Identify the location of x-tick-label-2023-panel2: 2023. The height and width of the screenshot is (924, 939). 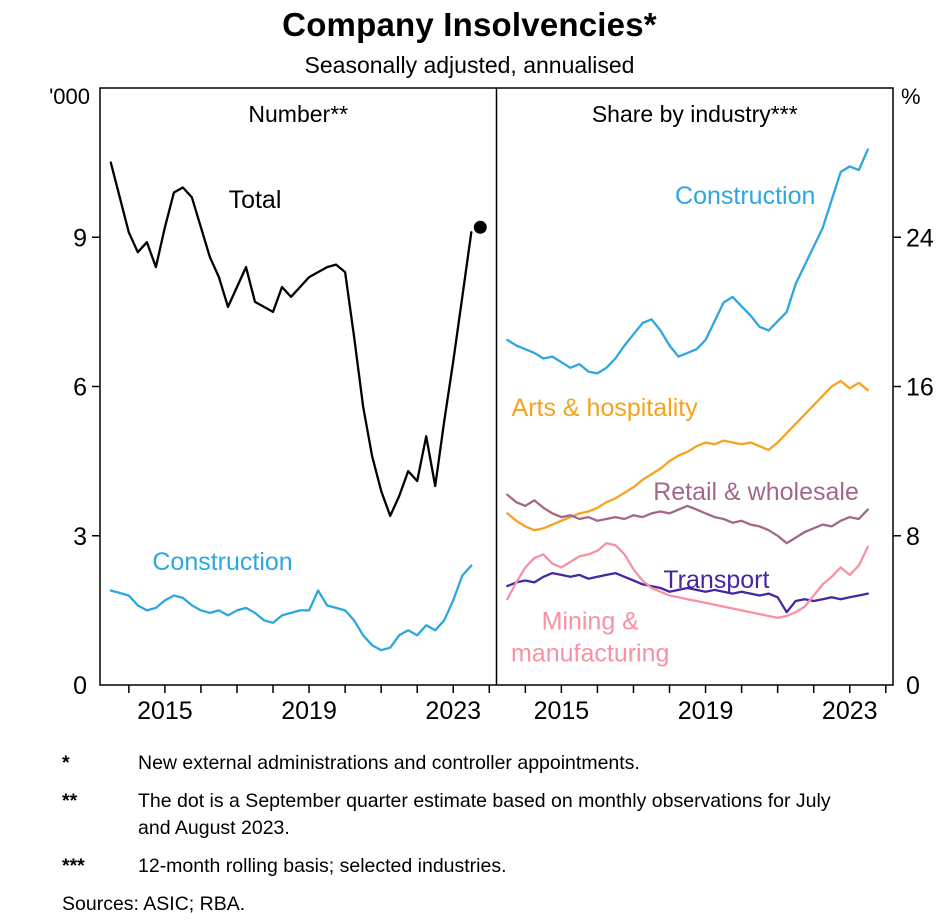
(850, 711).